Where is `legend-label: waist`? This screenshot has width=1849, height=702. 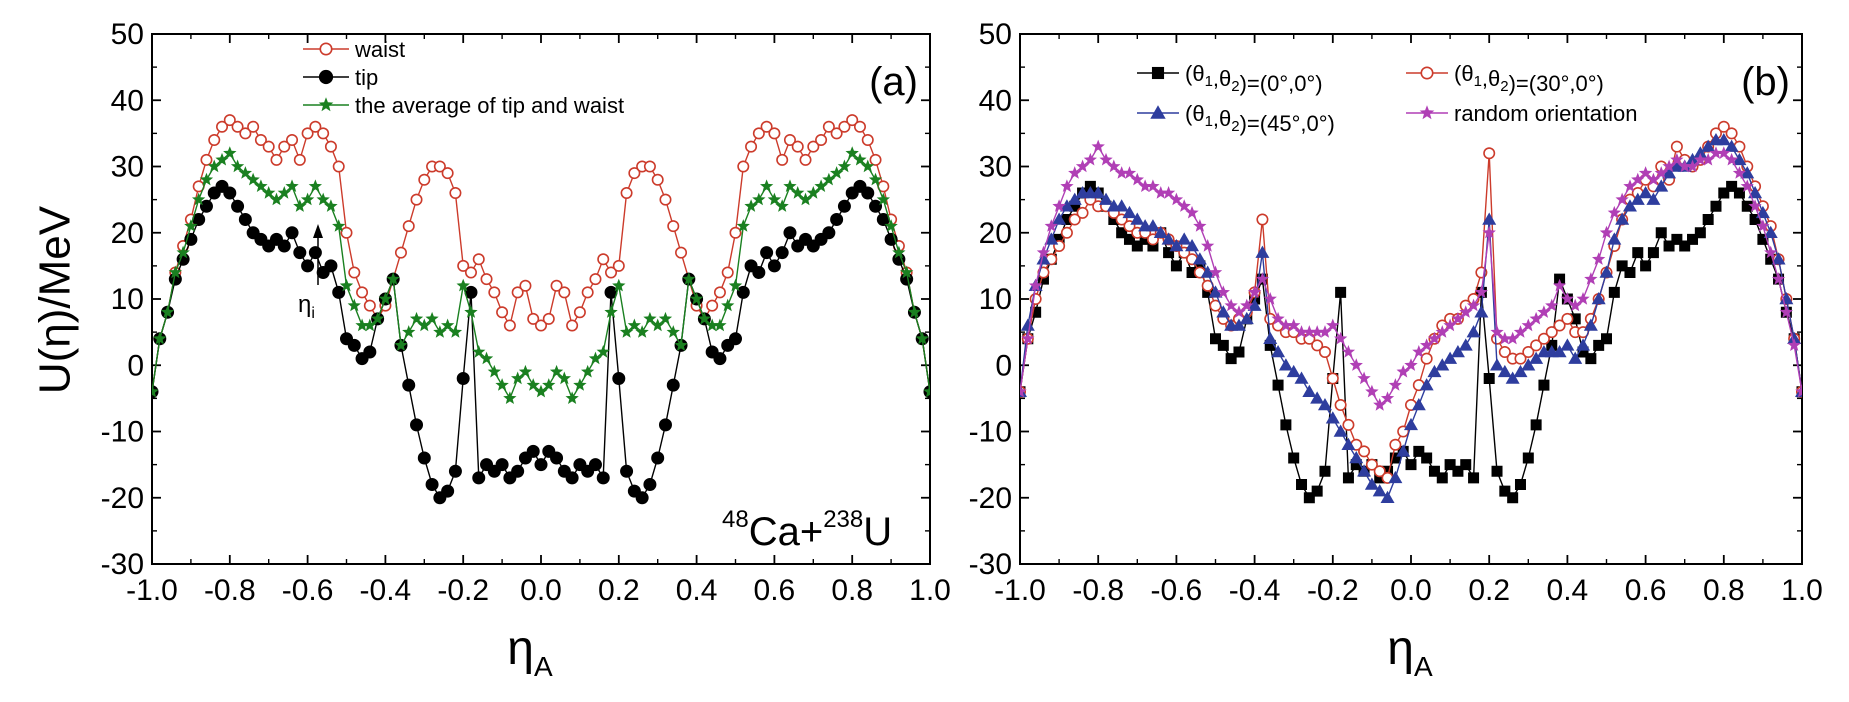
legend-label: waist is located at coordinates (379, 49).